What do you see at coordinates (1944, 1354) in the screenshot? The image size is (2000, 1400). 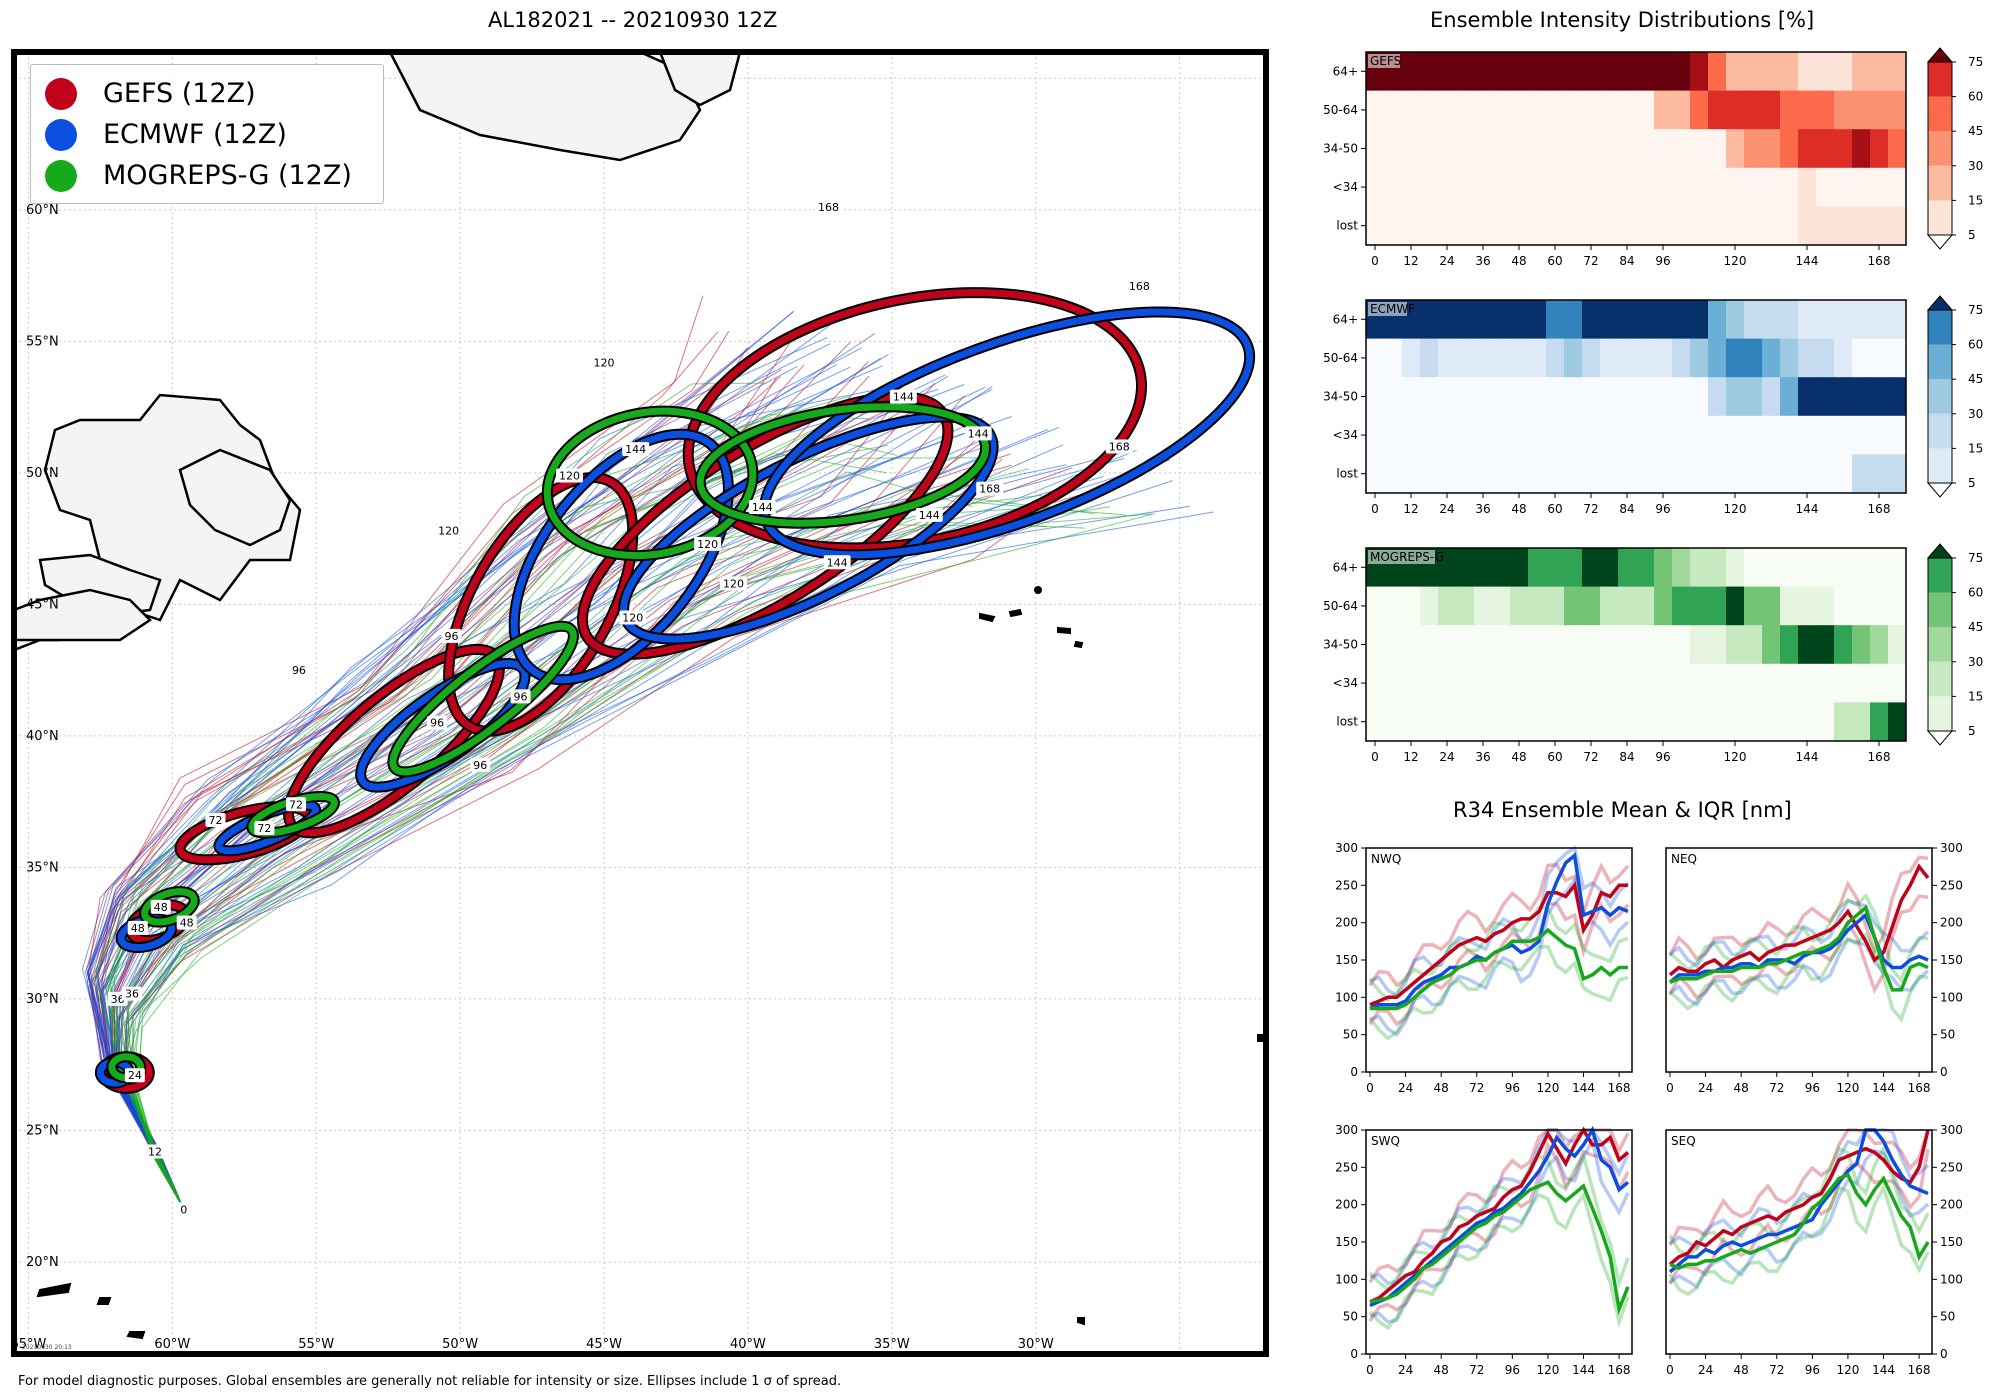 I see `y-tick-label: 0` at bounding box center [1944, 1354].